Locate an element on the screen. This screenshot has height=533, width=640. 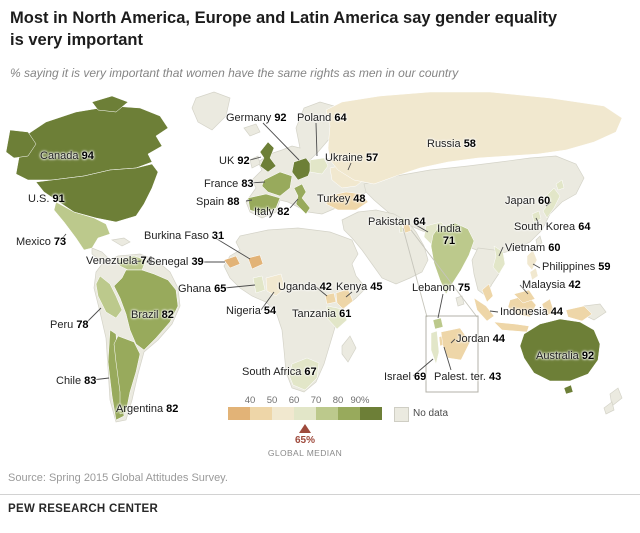
country-shape-alaska is located at coordinates (21, 144).